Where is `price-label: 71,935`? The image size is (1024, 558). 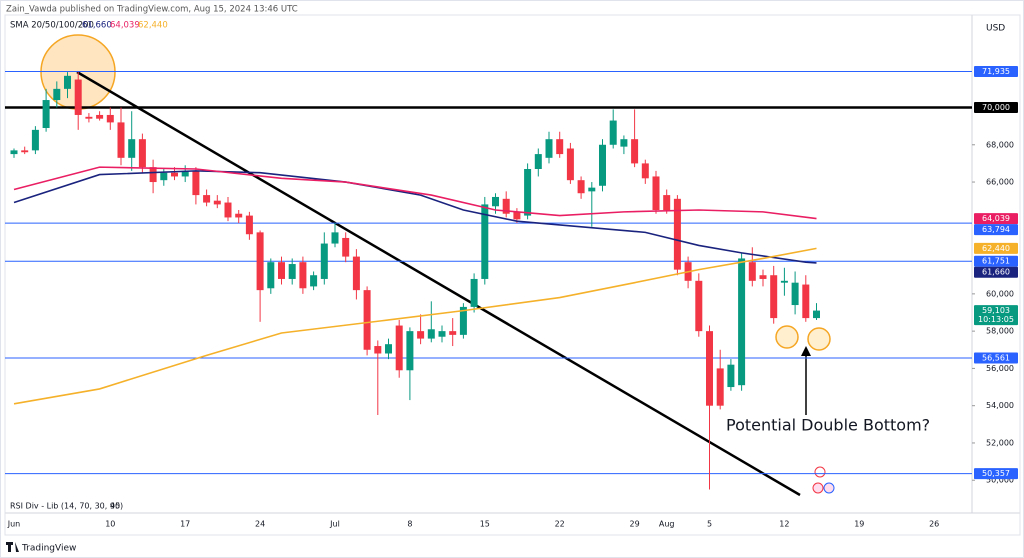 price-label: 71,935 is located at coordinates (996, 71).